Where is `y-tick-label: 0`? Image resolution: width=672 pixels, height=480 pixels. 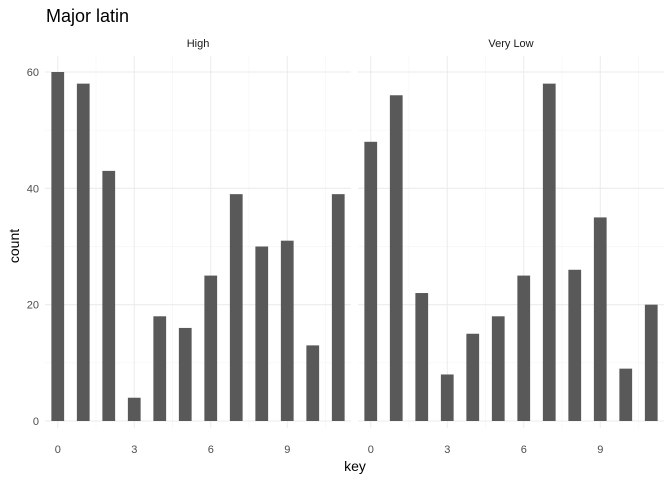
y-tick-label: 0 is located at coordinates (36, 422).